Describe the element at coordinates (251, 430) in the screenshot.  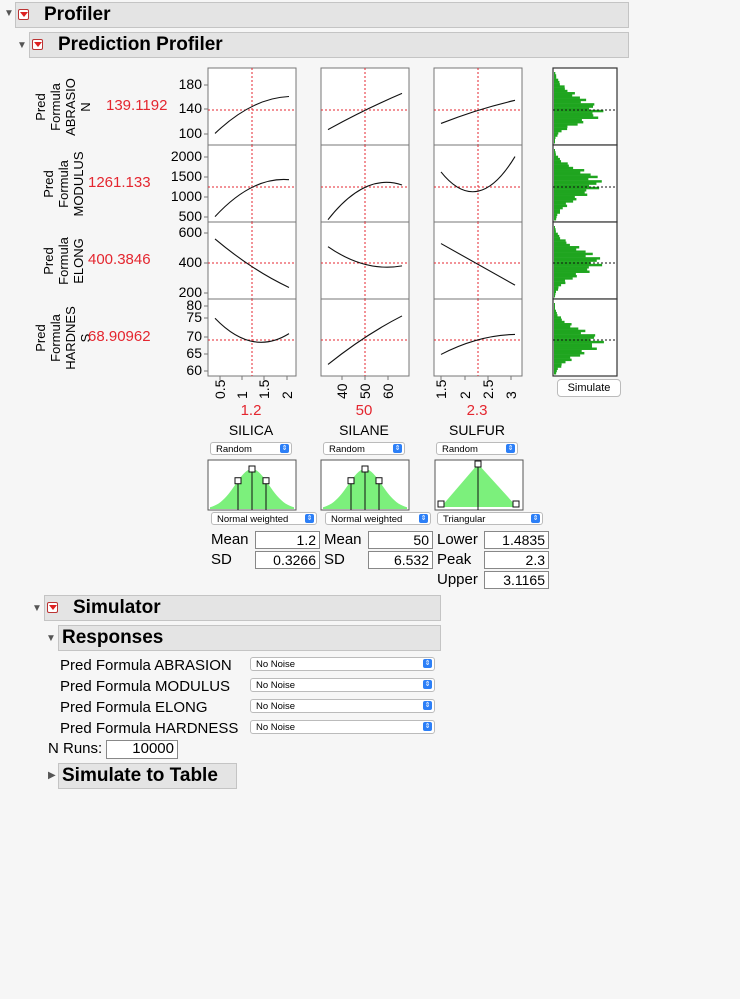
I see `factor-name-silica: SILICA` at that location.